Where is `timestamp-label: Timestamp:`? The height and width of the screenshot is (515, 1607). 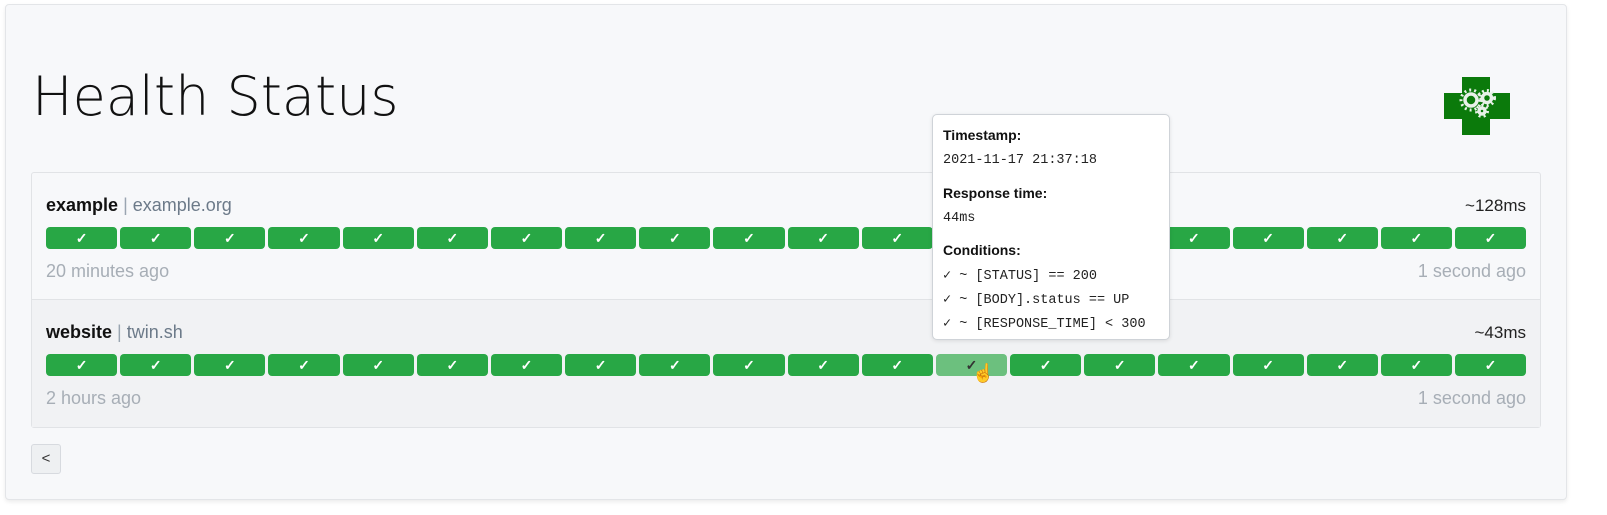 timestamp-label: Timestamp: is located at coordinates (982, 135).